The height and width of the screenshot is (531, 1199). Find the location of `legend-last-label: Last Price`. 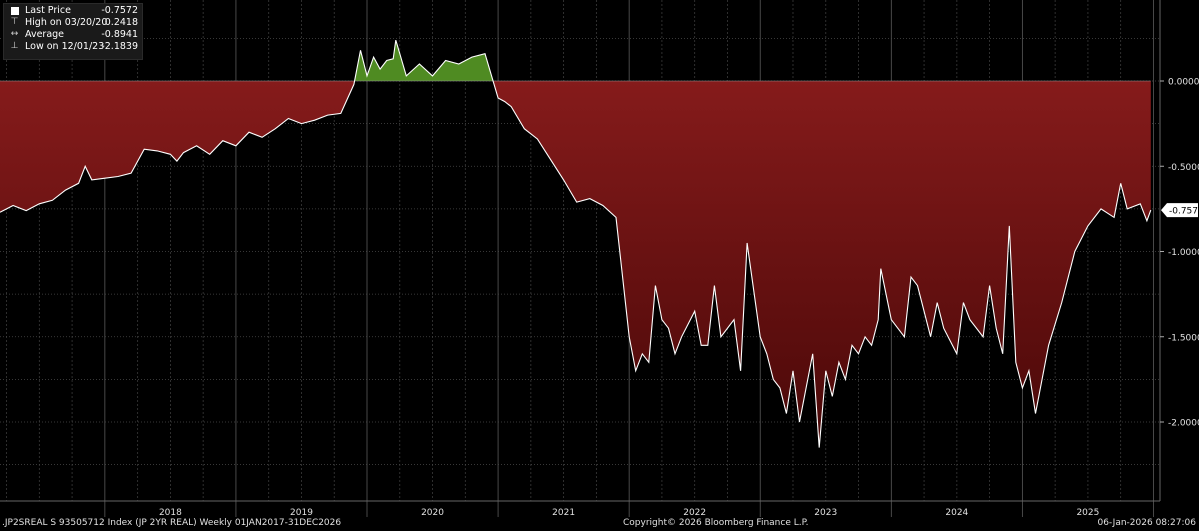

legend-last-label: Last Price is located at coordinates (48, 10).